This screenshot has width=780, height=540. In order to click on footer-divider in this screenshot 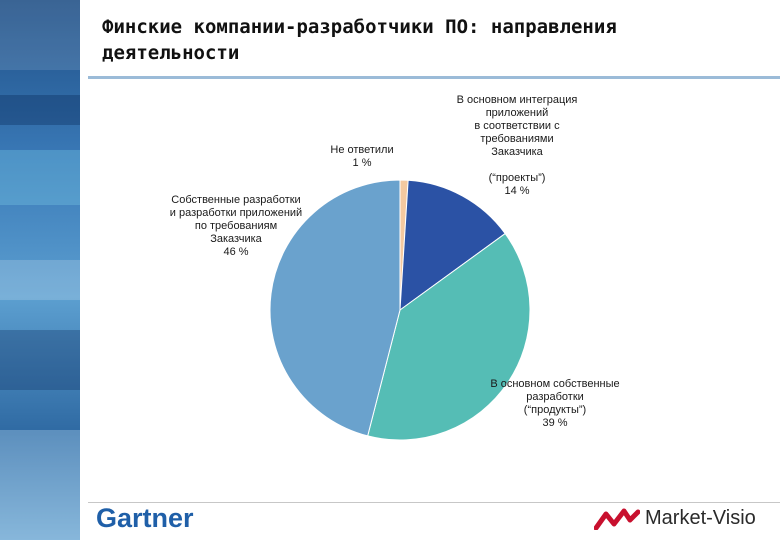, I will do `click(434, 502)`.